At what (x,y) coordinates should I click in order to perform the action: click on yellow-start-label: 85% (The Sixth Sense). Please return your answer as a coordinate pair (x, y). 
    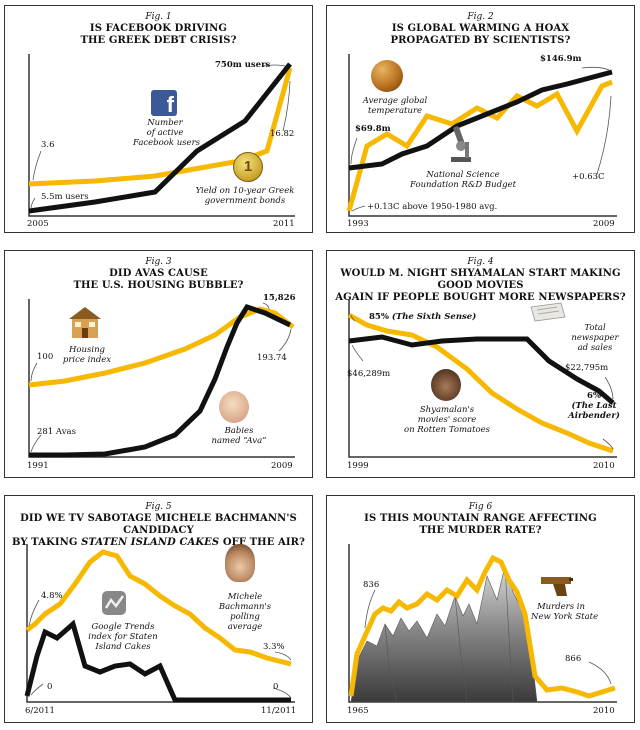
    Looking at the image, I should click on (423, 317).